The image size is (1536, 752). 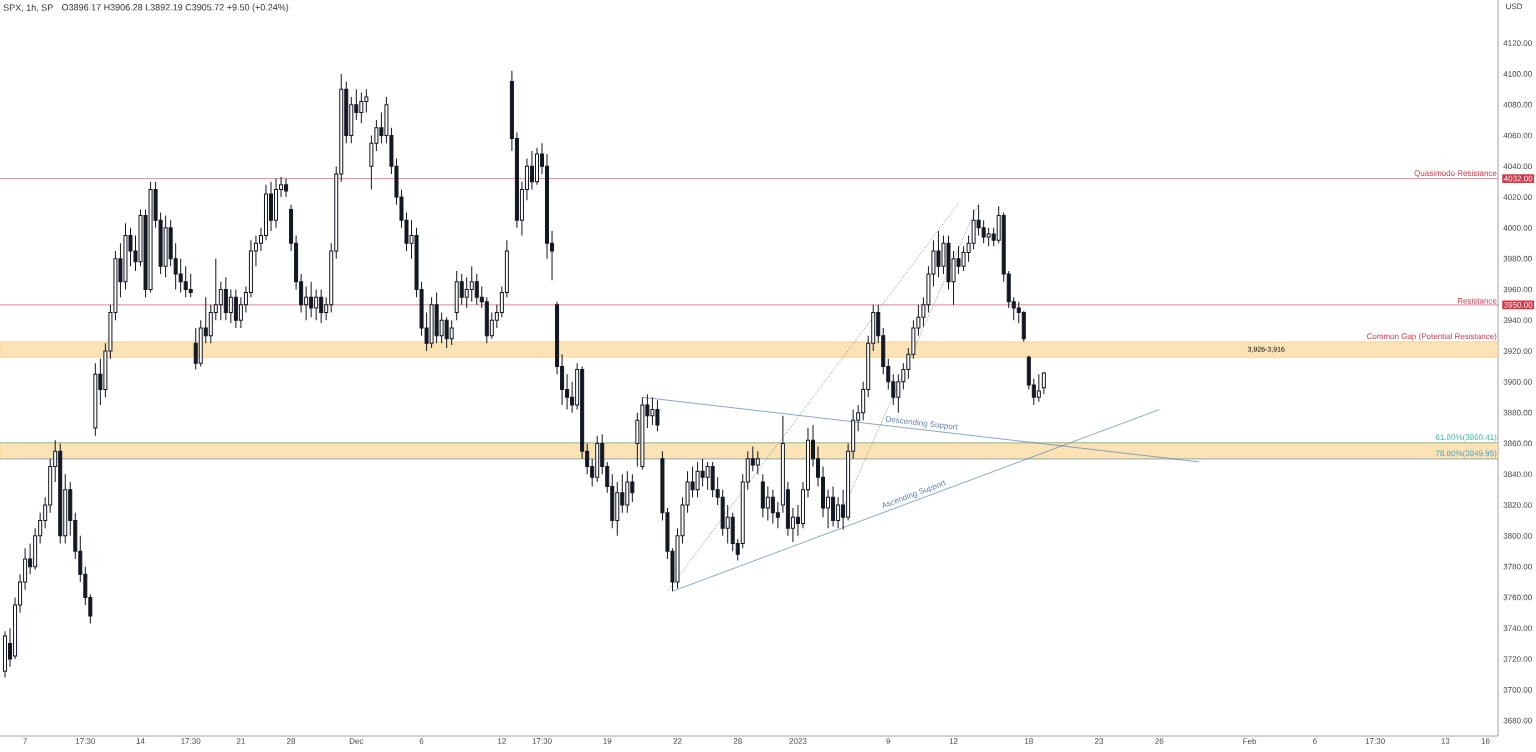 I want to click on y-tick-label: 3940.00, so click(x=1517, y=320).